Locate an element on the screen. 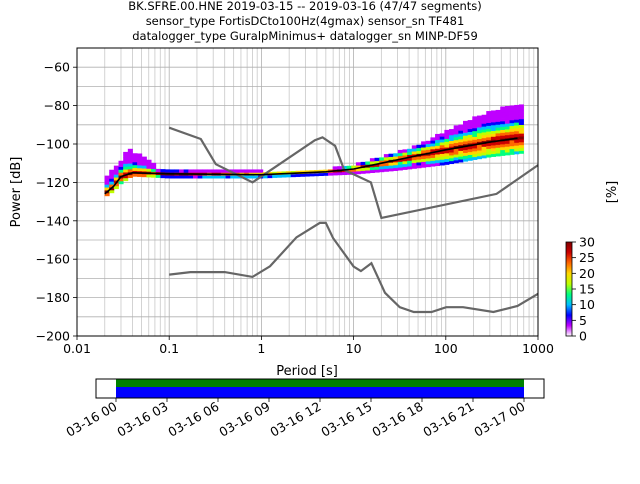 This screenshot has height=484, width=640. y-tick-label: −80 is located at coordinates (57, 105).